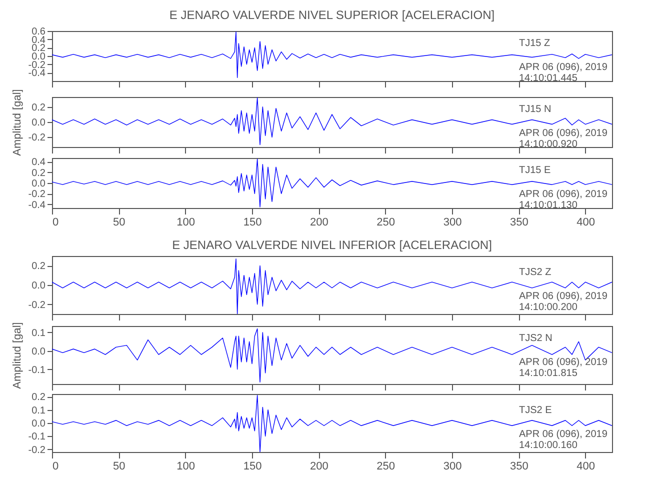  What do you see at coordinates (535, 338) in the screenshot?
I see `annotation: TJS2 N` at bounding box center [535, 338].